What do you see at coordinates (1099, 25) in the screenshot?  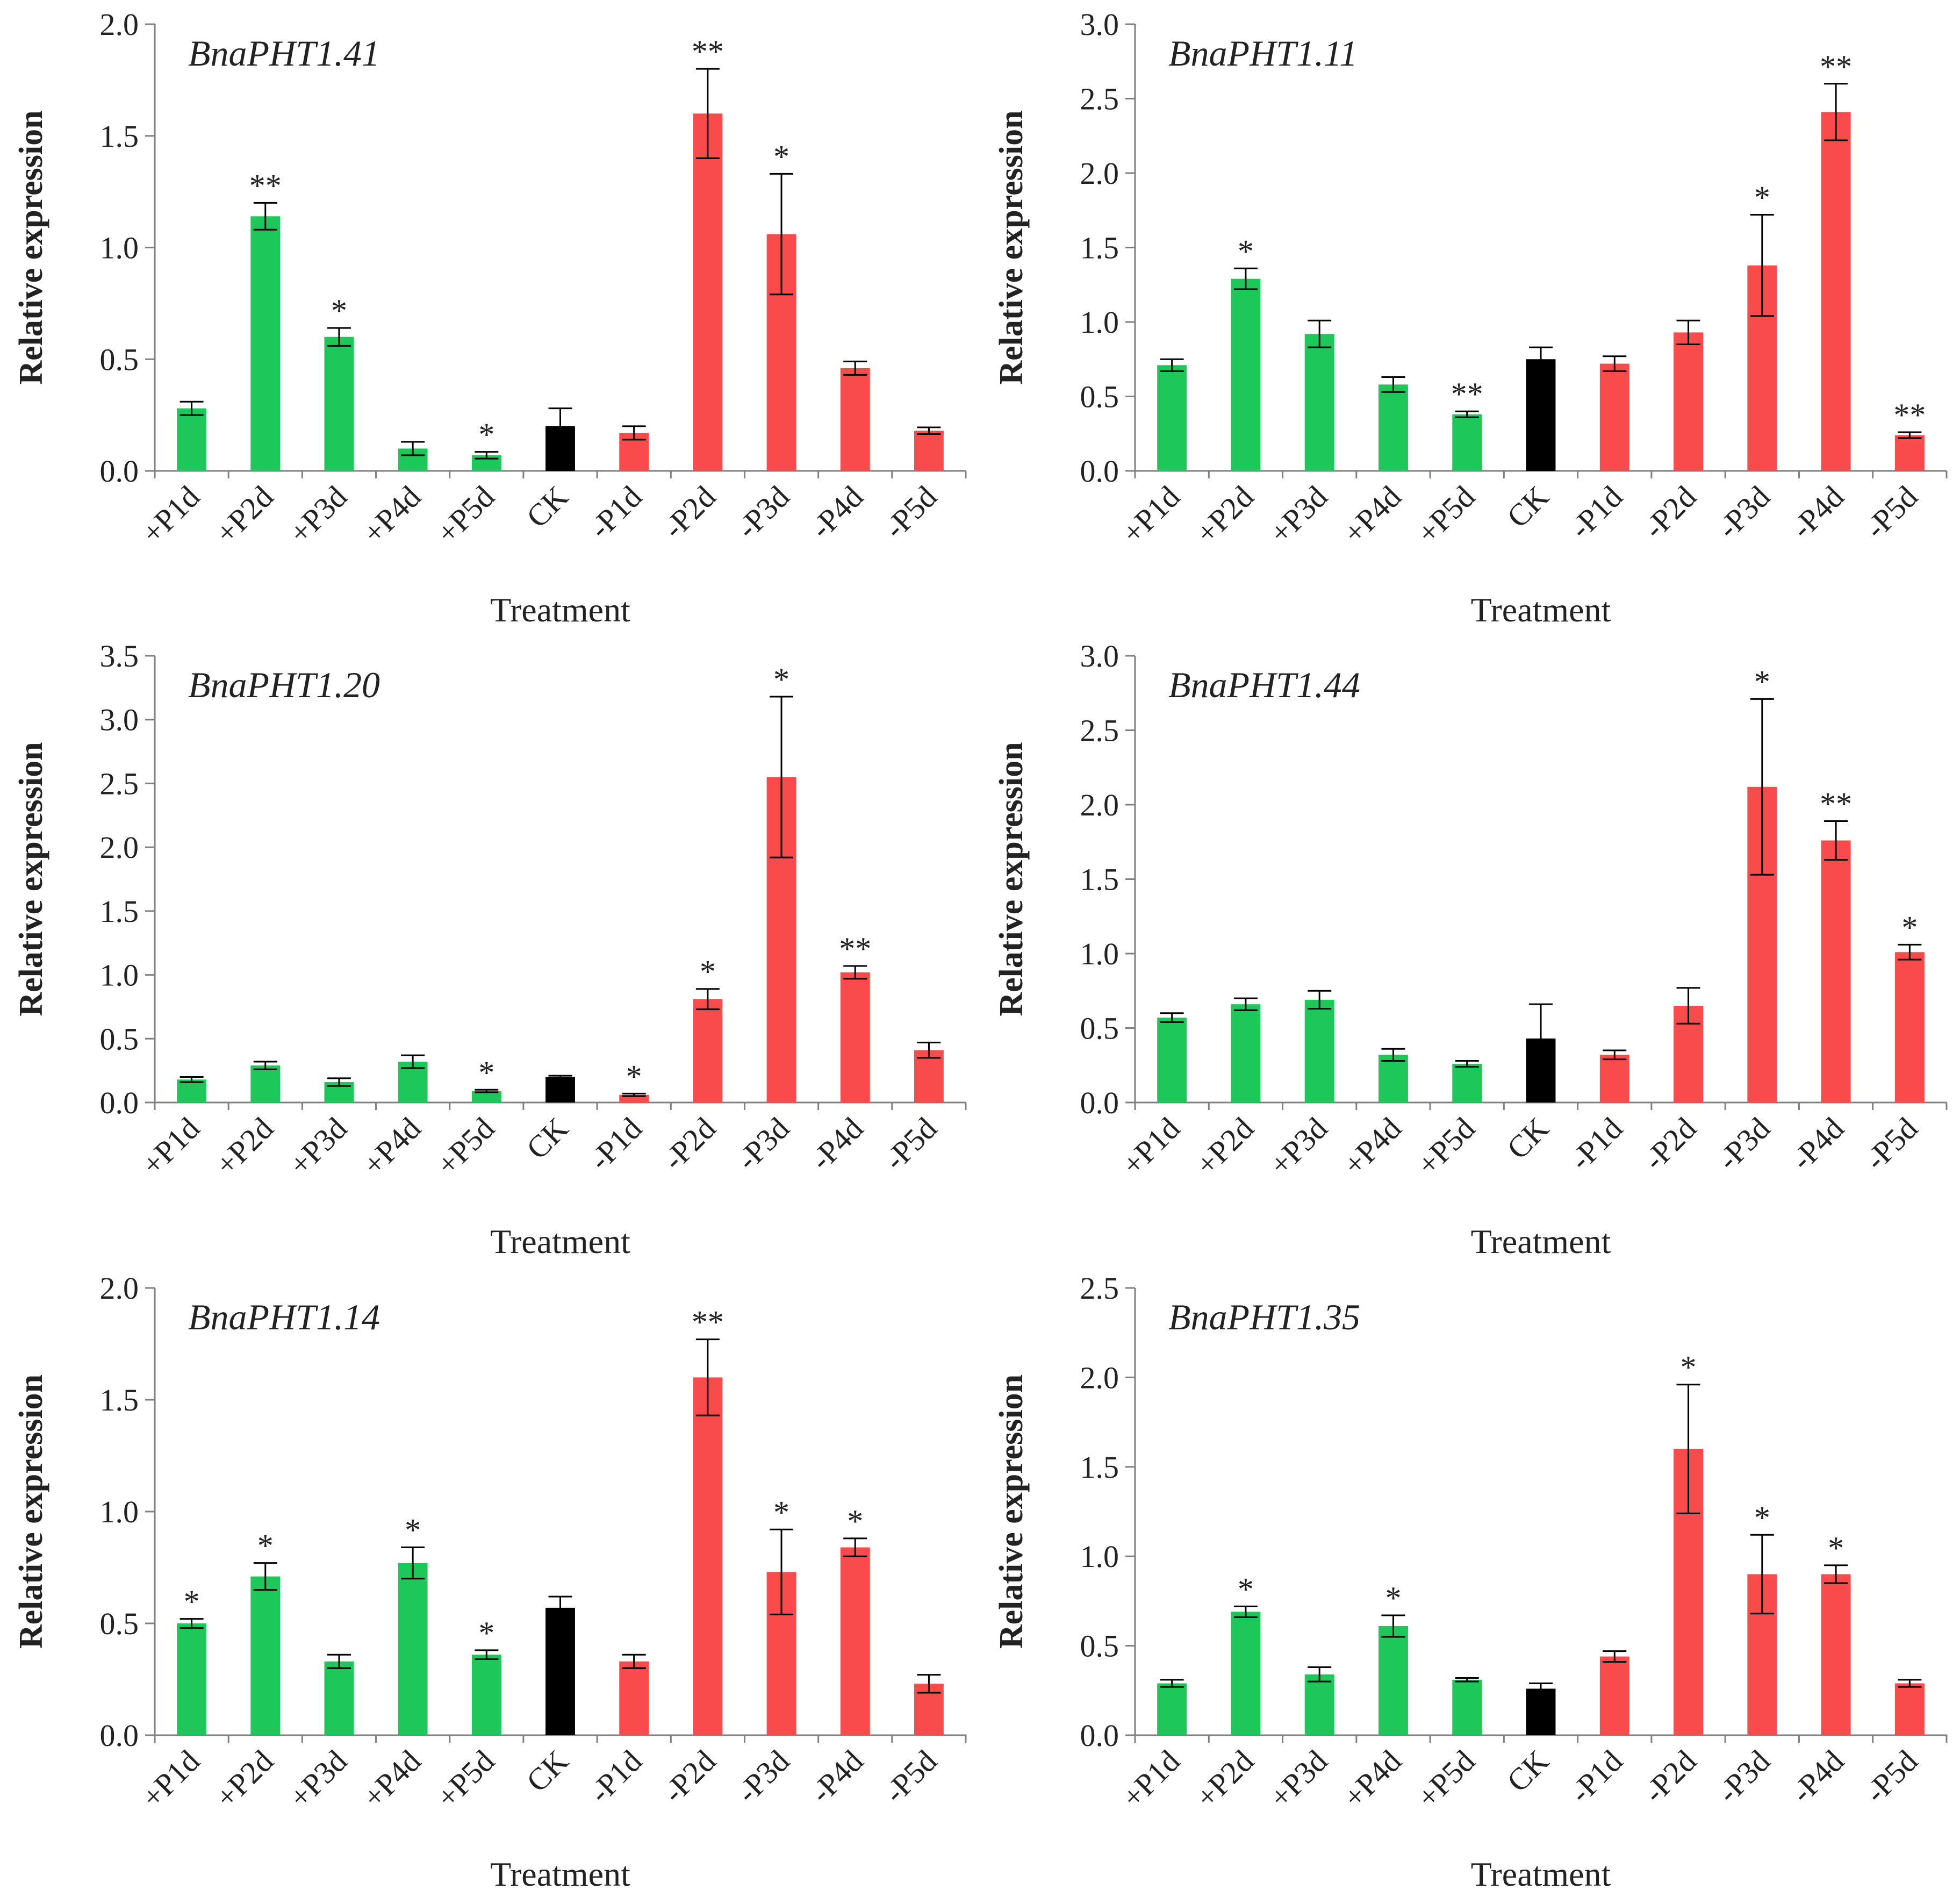 I see `y-tick-label: 3.0` at bounding box center [1099, 25].